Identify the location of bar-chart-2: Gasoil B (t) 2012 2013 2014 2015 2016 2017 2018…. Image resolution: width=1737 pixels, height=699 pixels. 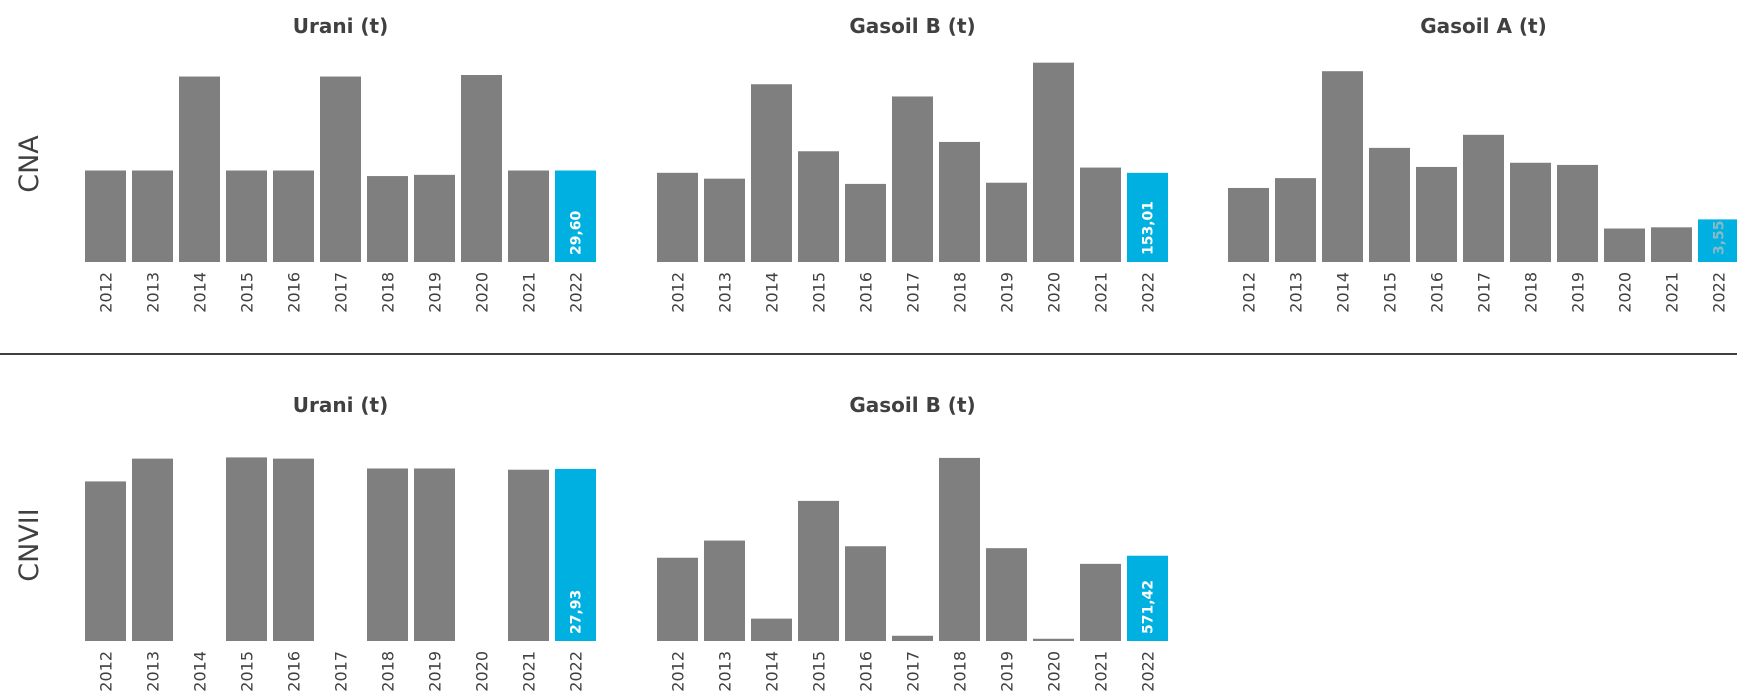
(912, 163).